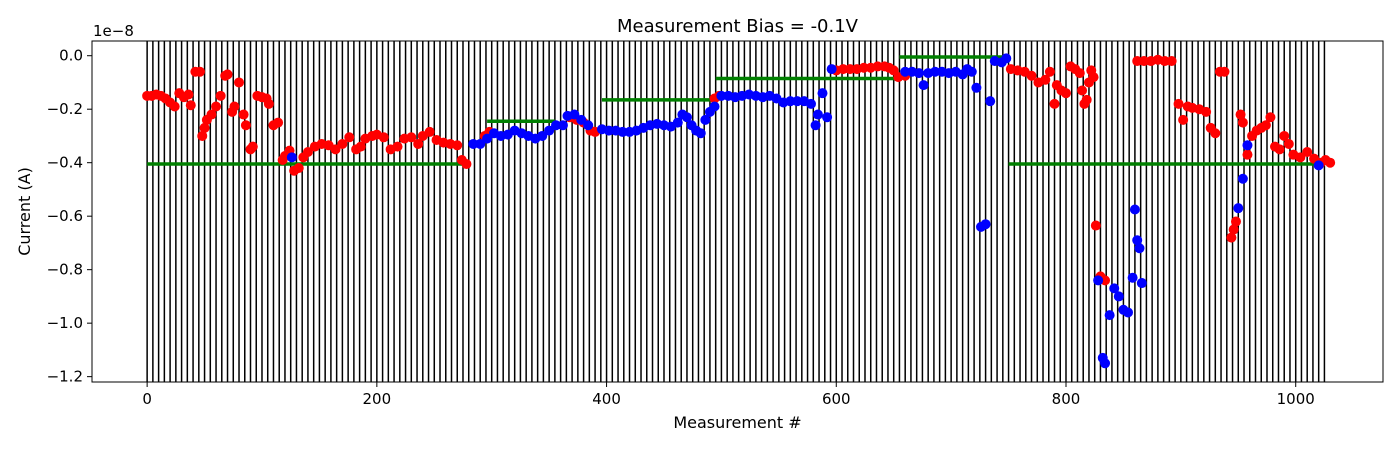 The image size is (1400, 450). Describe the element at coordinates (836, 399) in the screenshot. I see `x-tick-label: 600` at that location.